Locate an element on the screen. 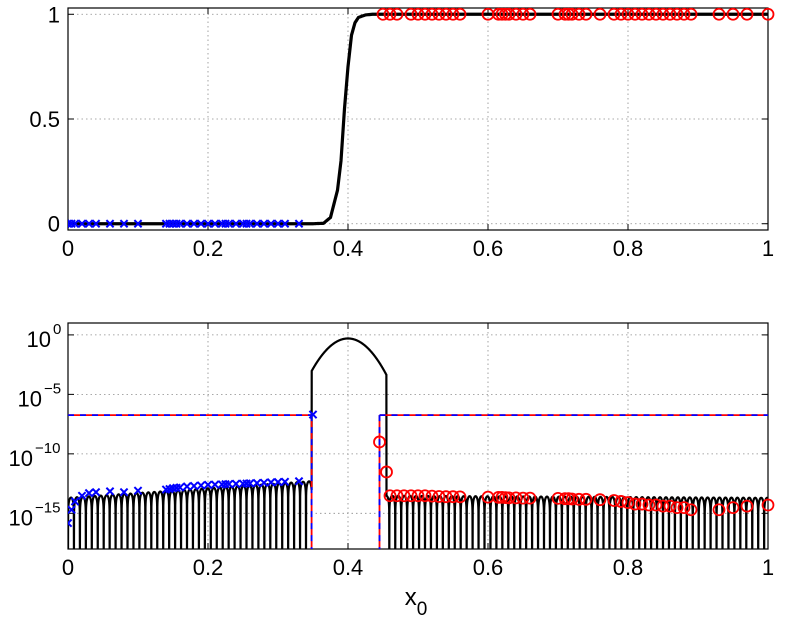 The width and height of the screenshot is (789, 626). y-tick-label: 0 is located at coordinates (54, 224).